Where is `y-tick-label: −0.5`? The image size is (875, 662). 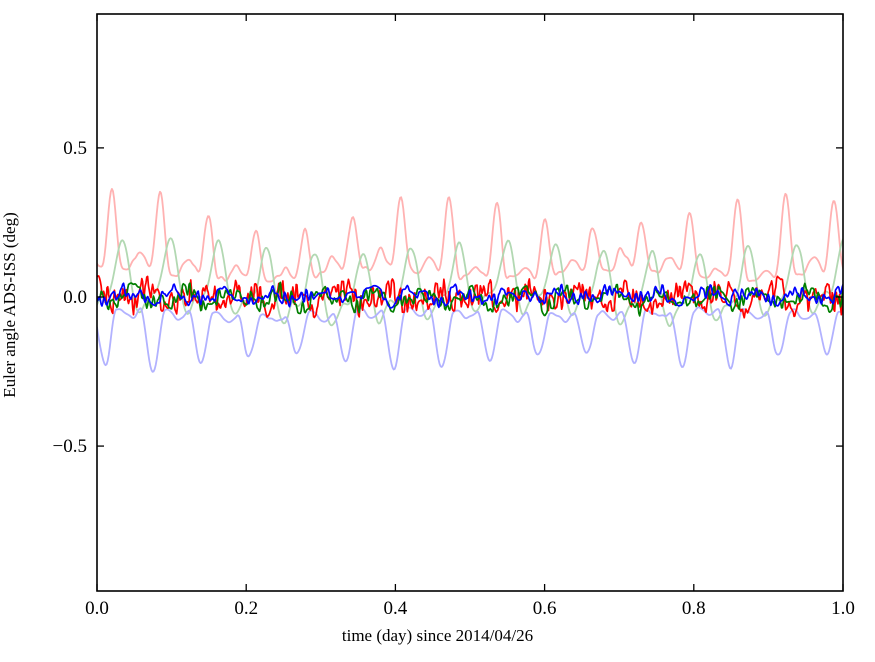
y-tick-label: −0.5 is located at coordinates (70, 446).